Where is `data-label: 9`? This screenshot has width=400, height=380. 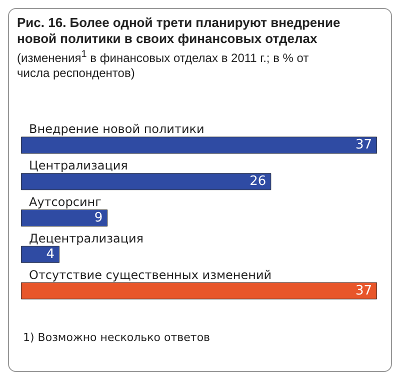 data-label: 9 is located at coordinates (98, 218).